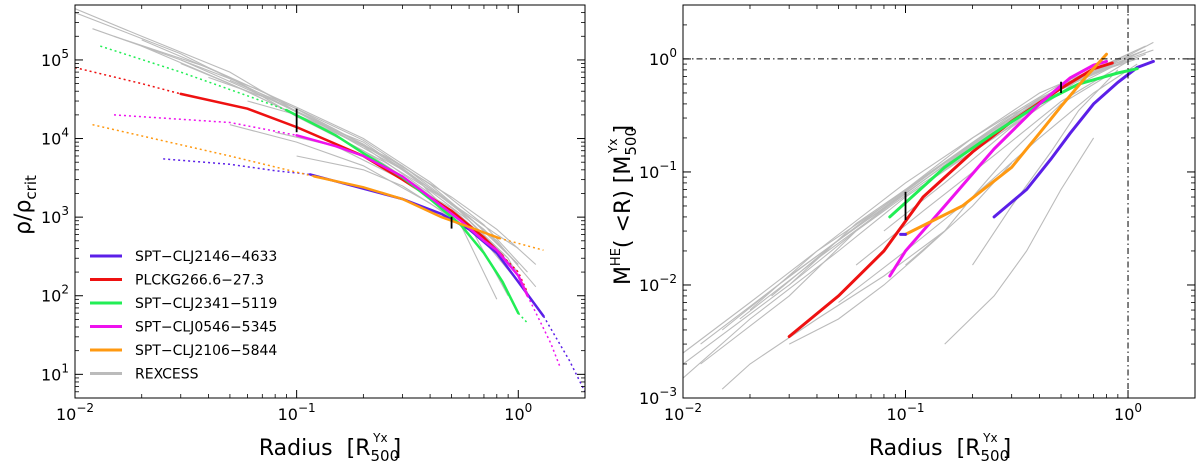 This screenshot has width=1200, height=461. Describe the element at coordinates (297, 412) in the screenshot. I see `left-x-tick-label: 10⁻¹` at that location.